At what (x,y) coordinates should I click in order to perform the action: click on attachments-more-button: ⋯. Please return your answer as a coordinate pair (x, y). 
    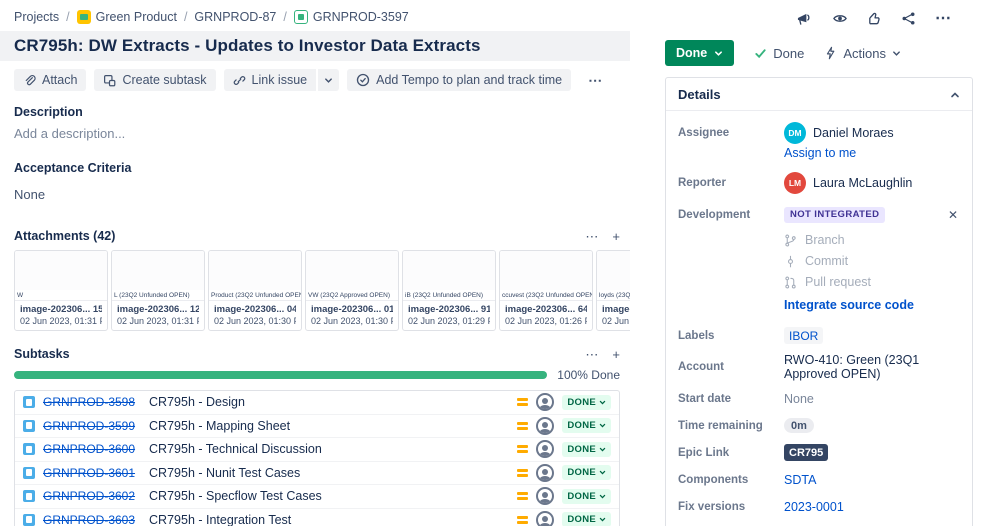
    Looking at the image, I should click on (592, 236).